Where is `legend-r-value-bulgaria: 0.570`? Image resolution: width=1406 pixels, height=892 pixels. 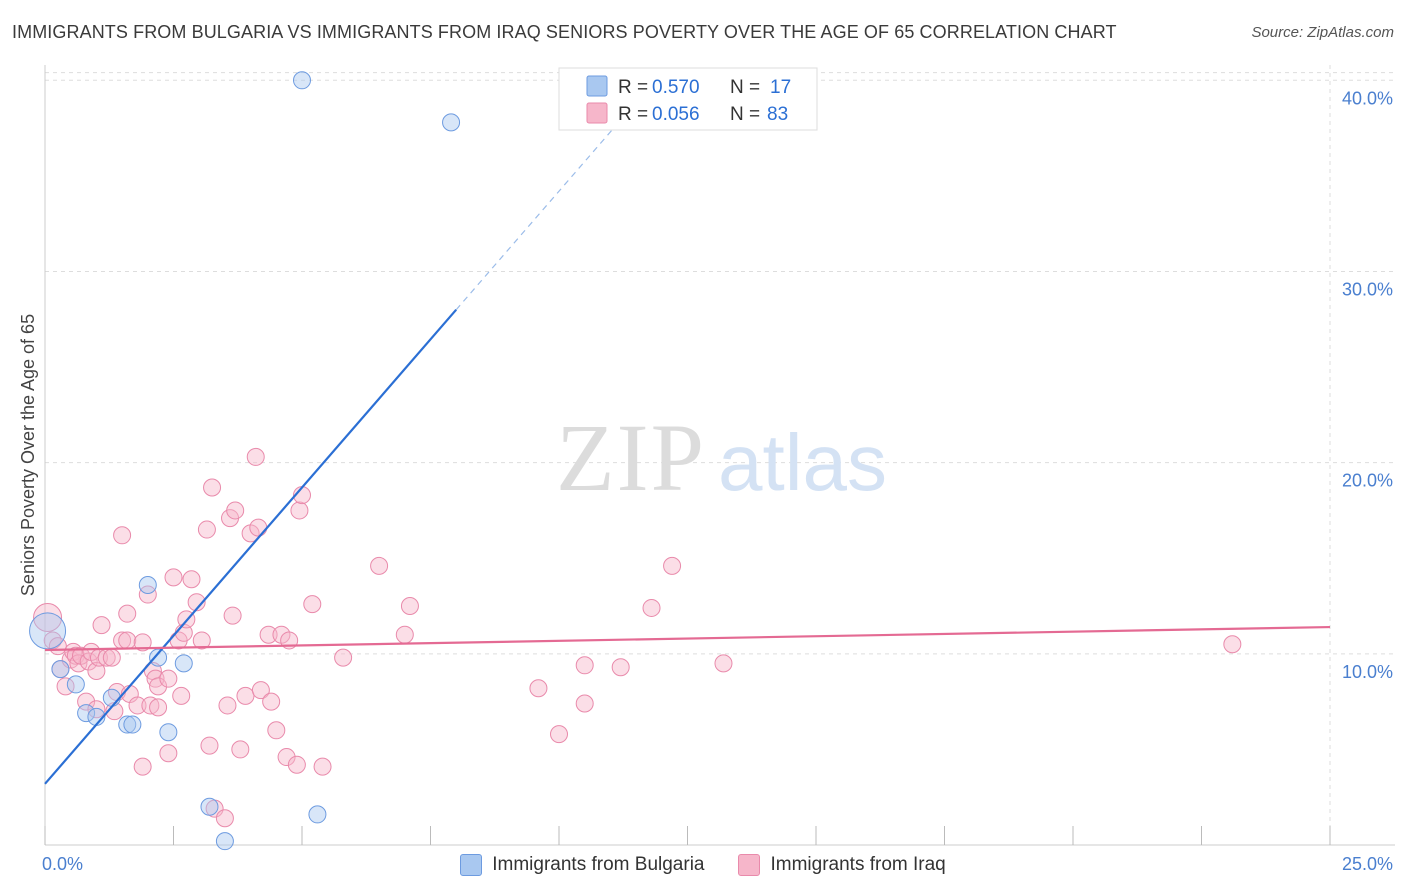
legend-r-value-bulgaria: 0.570 is located at coordinates (676, 87).